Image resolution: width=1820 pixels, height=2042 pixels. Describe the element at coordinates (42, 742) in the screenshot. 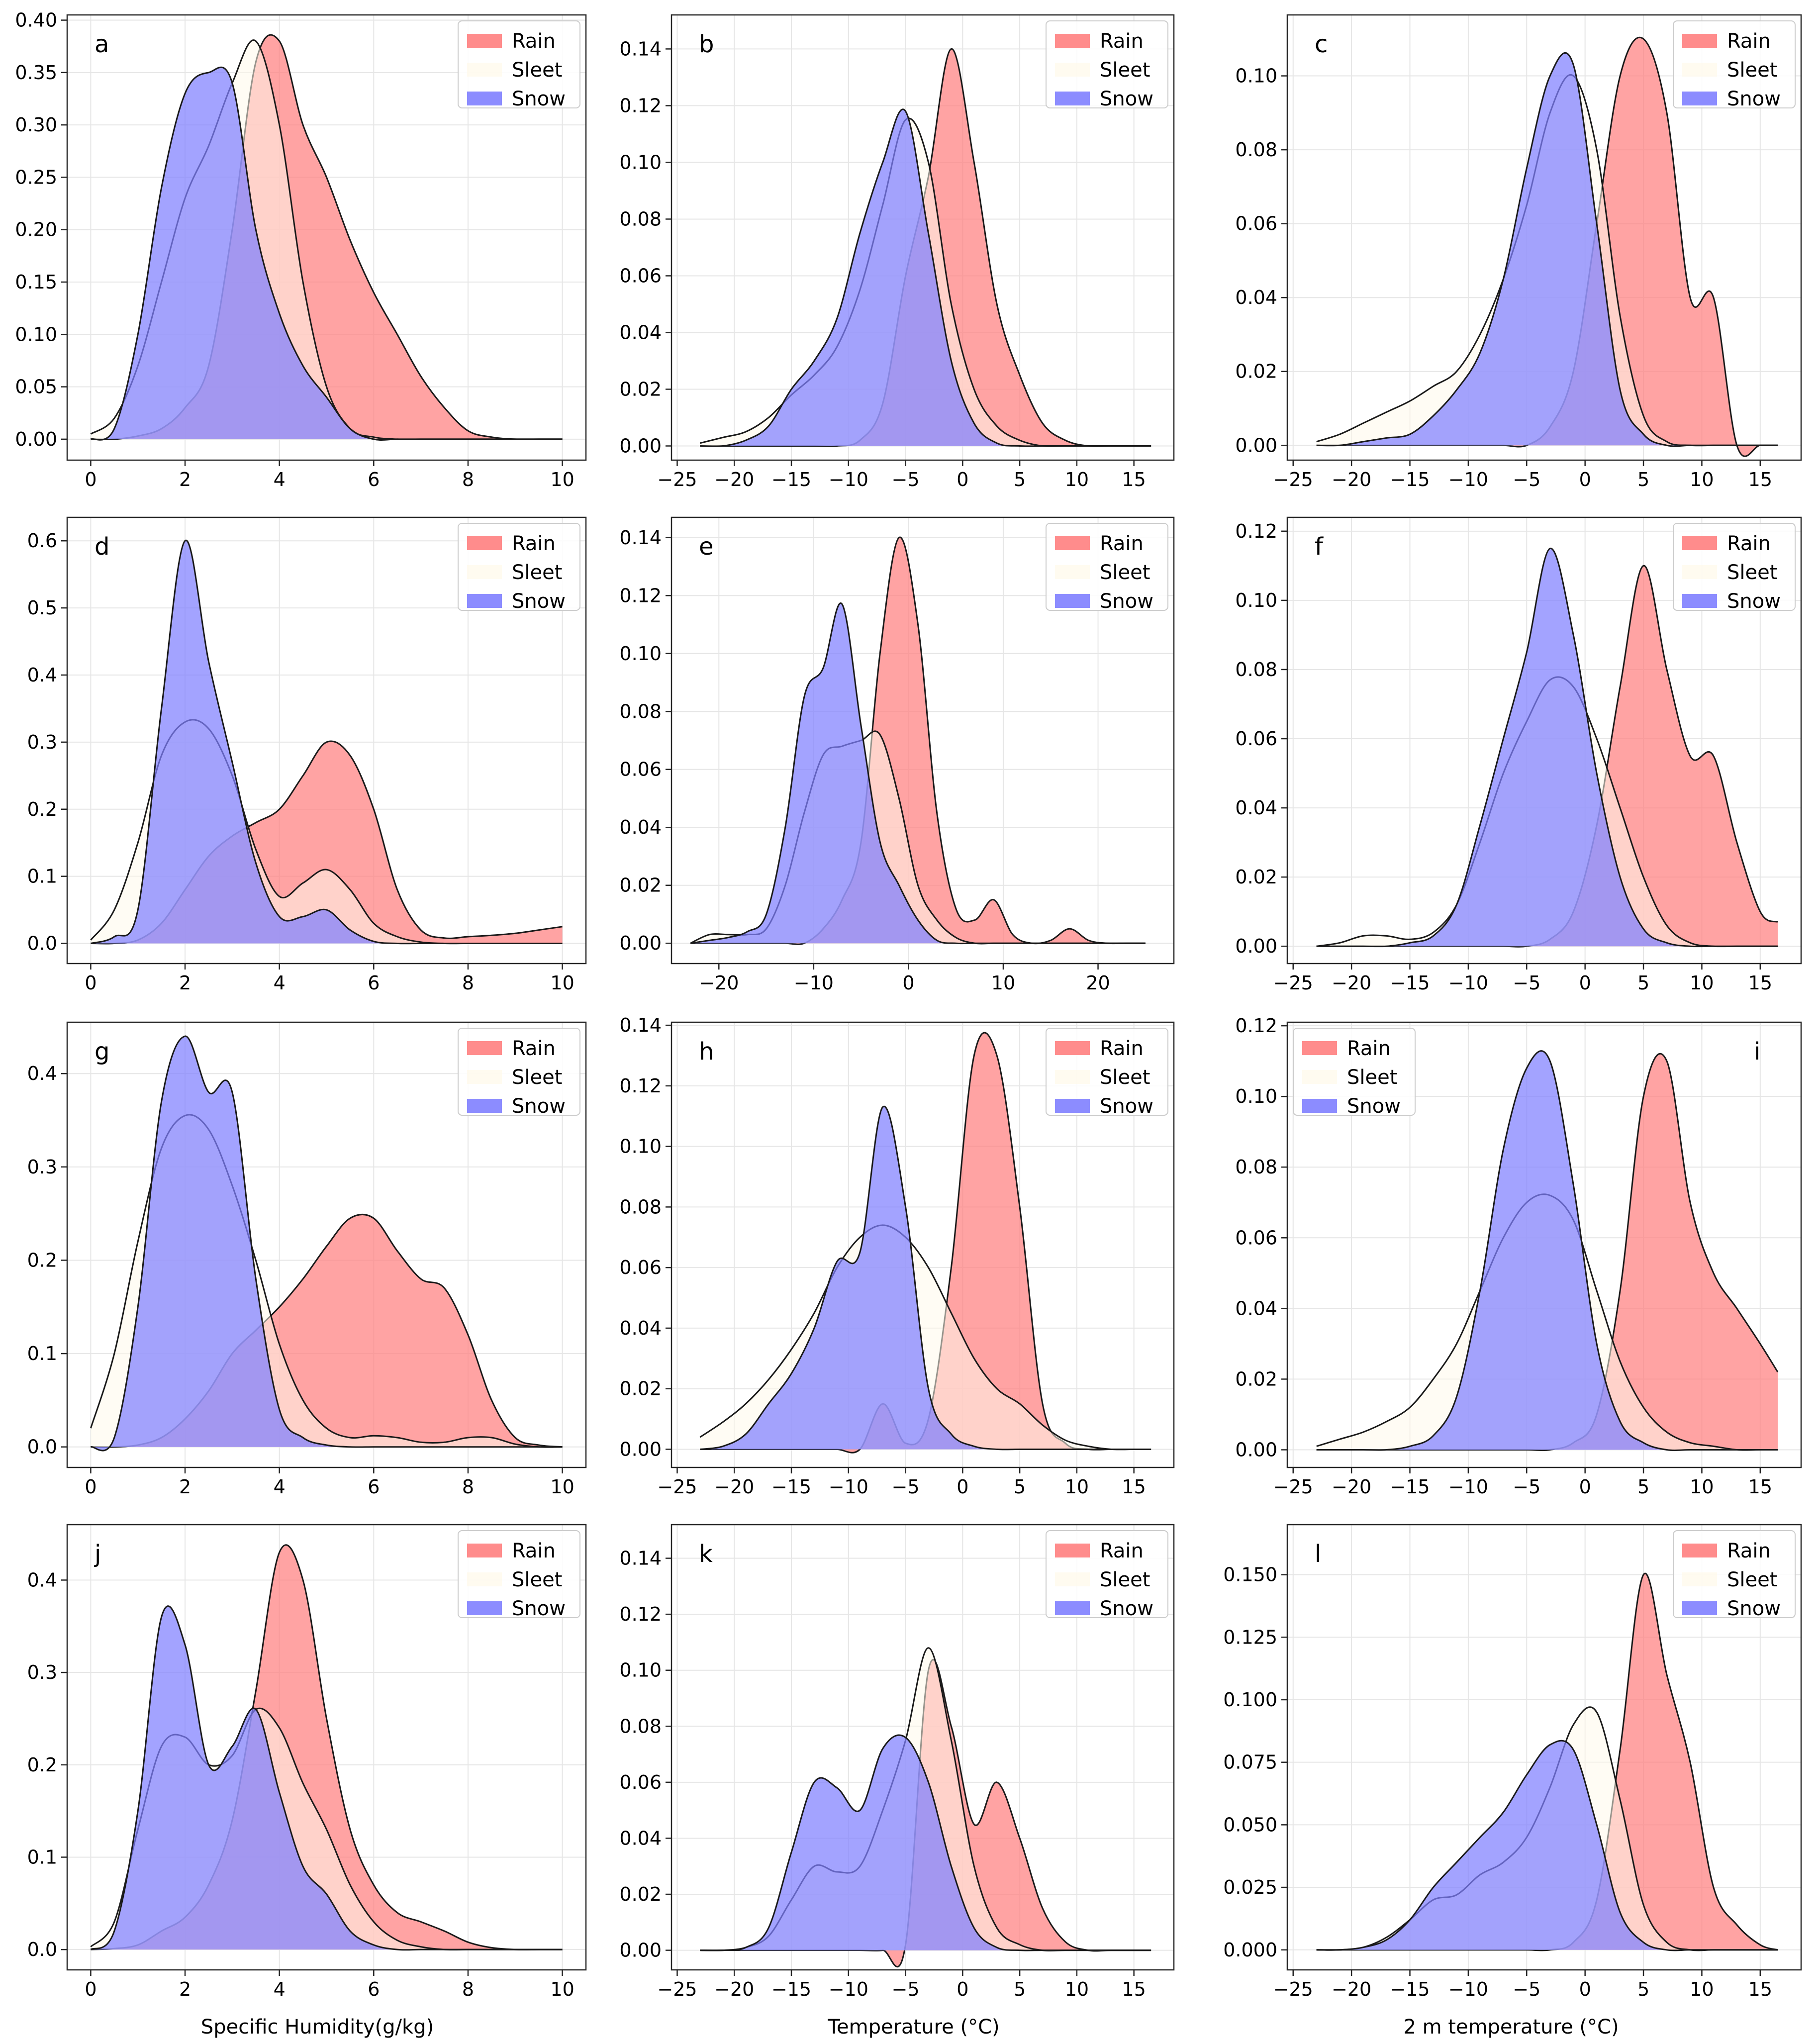

I see `y-tick-label: 0.3` at that location.